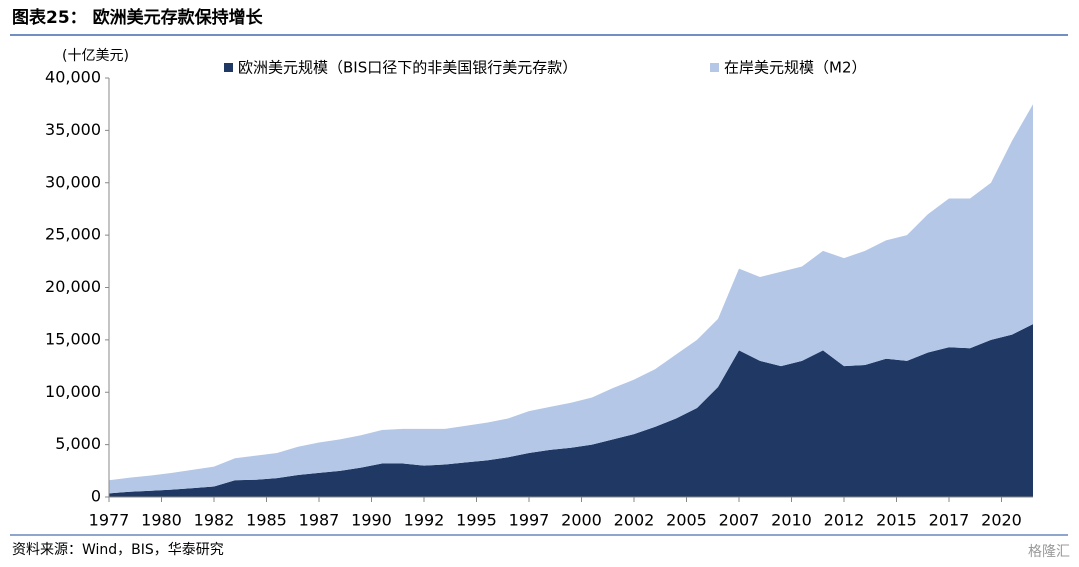  I want to click on y-tick-label: 5,000, so click(78, 443).